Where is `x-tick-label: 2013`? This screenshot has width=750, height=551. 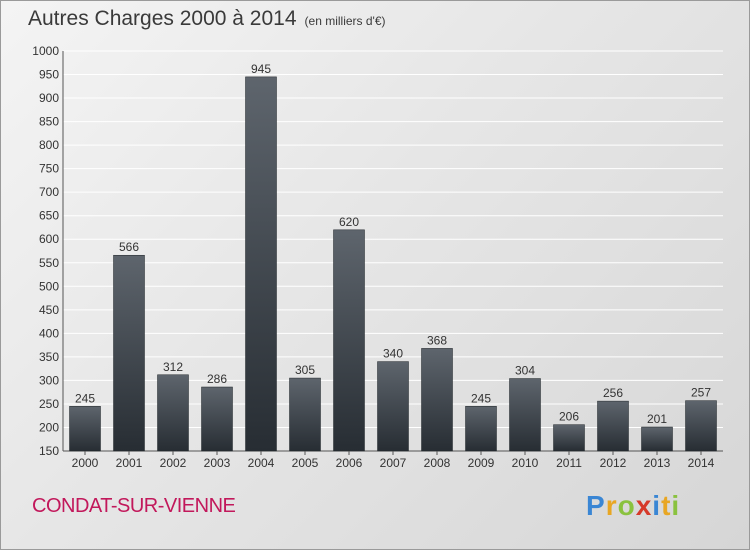 x-tick-label: 2013 is located at coordinates (657, 463).